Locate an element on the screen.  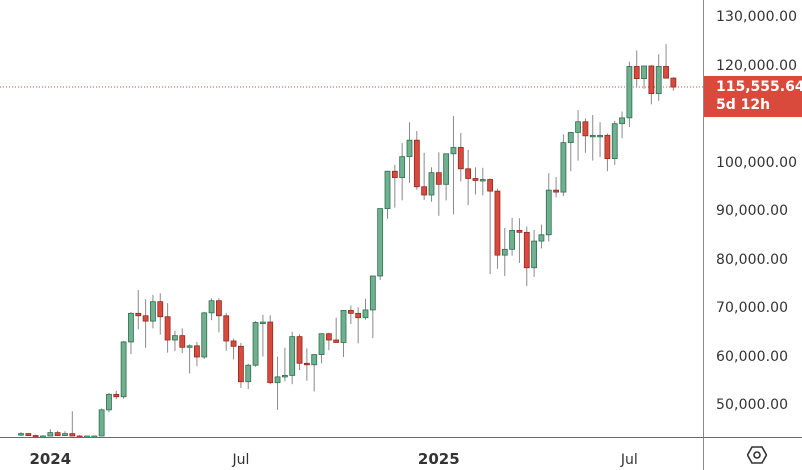
time-axis: 2024 Jul 2025 Jul is located at coordinates (351, 453).